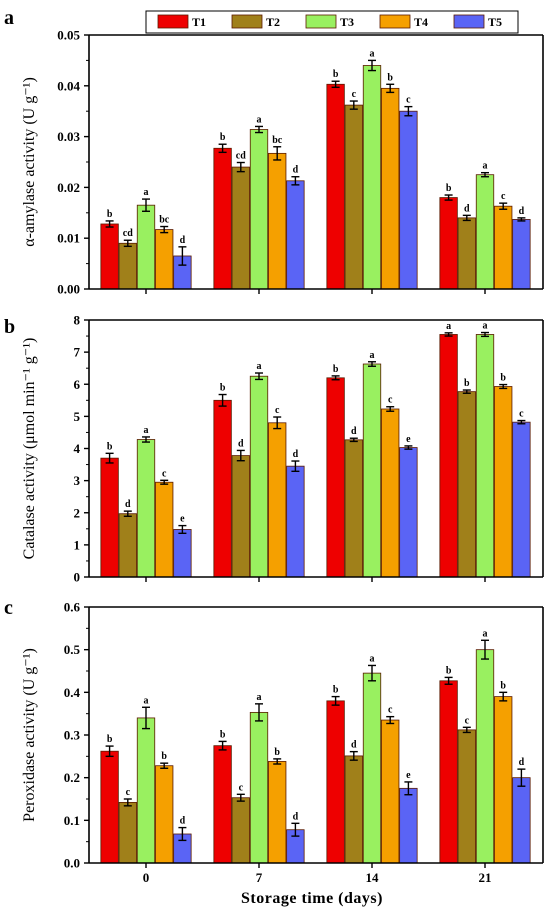 The height and width of the screenshot is (910, 550). I want to click on y-tick-label: 0.02, so click(68, 187).